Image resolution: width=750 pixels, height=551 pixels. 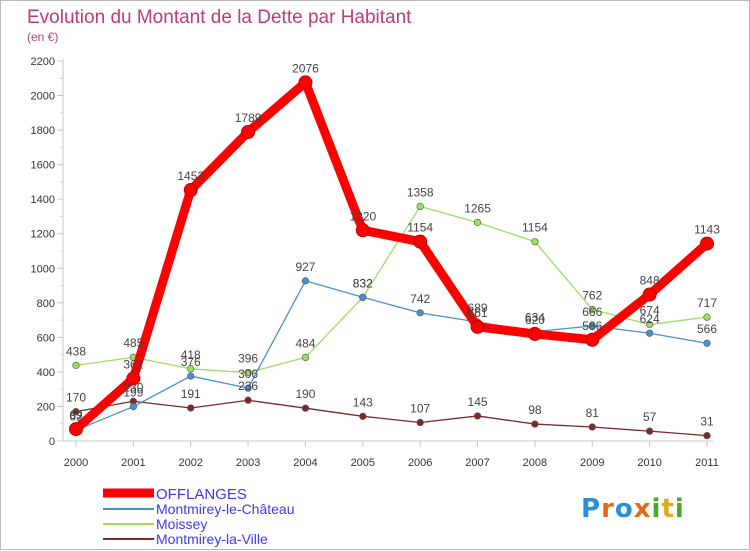 I want to click on data-label: 107, so click(x=420, y=409).